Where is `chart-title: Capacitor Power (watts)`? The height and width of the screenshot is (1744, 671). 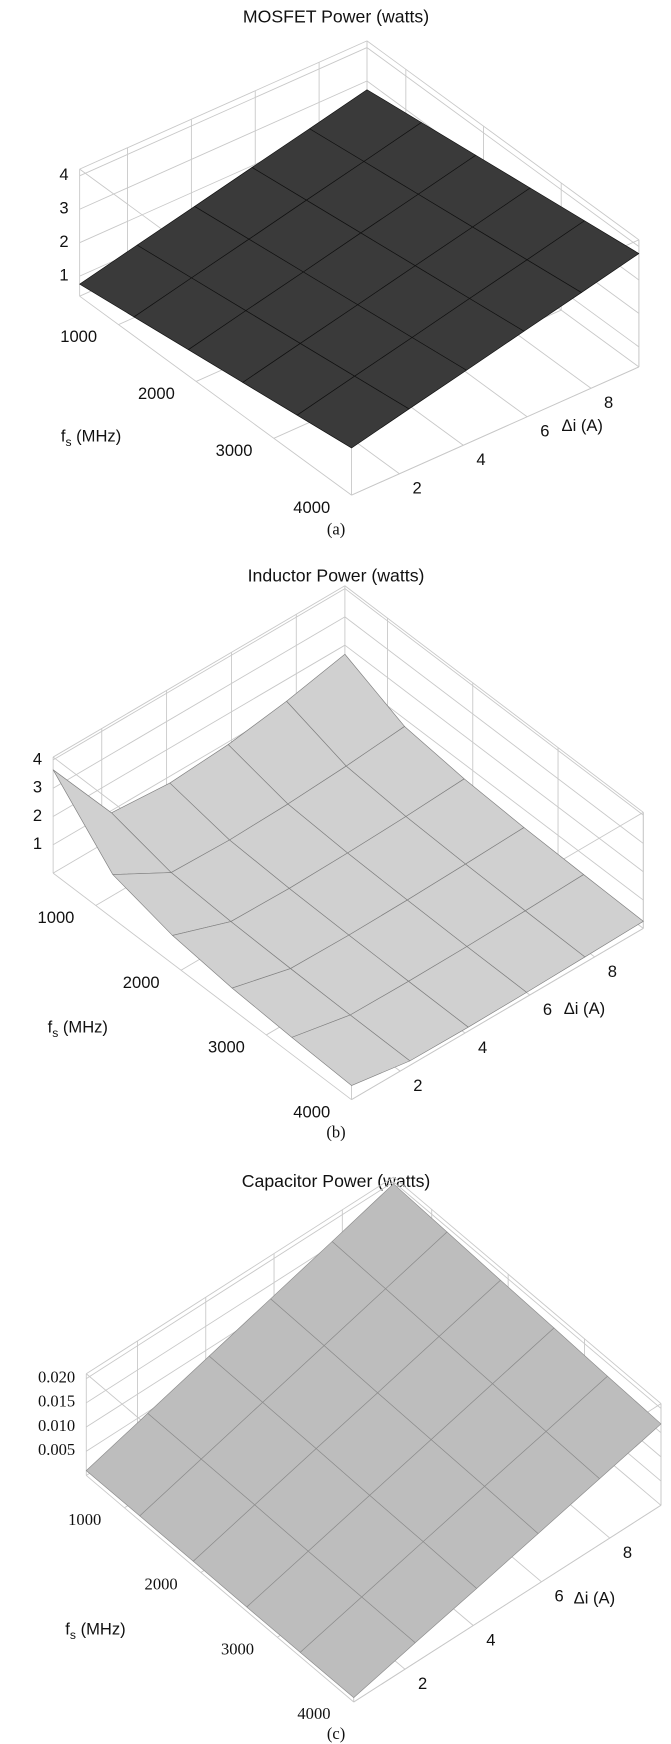
chart-title: Capacitor Power (watts) is located at coordinates (336, 1181).